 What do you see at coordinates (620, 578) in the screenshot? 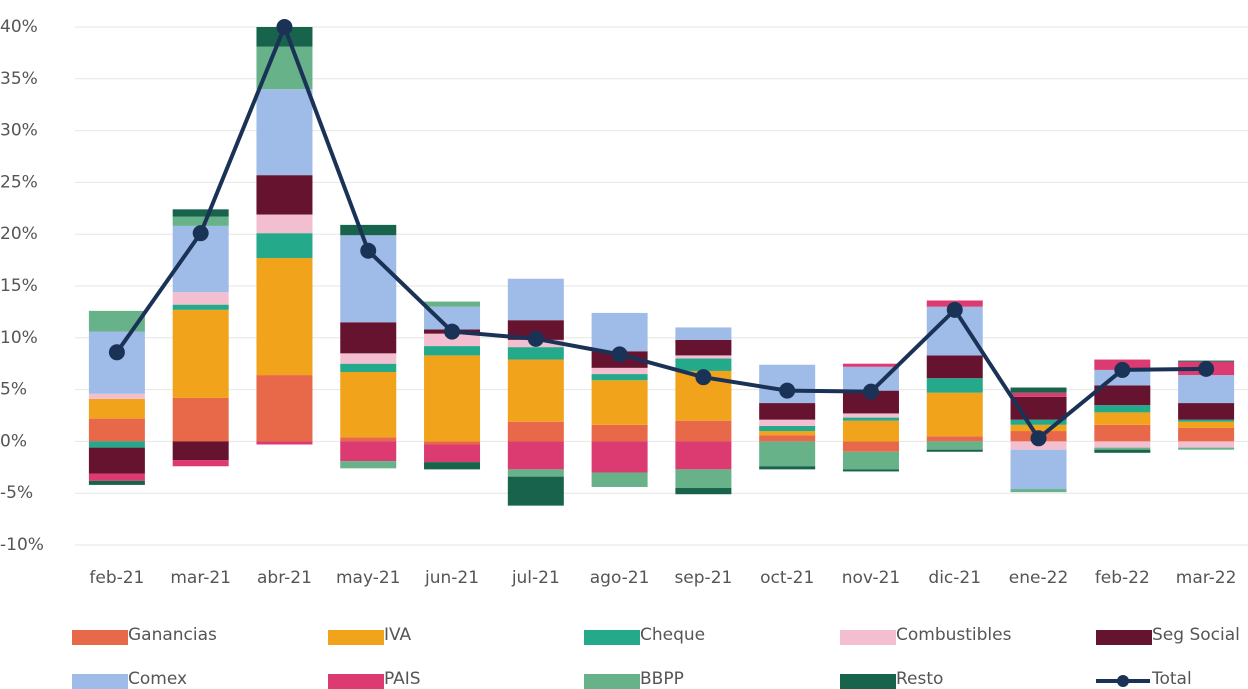
I see `x-tick-label: ago-21` at bounding box center [620, 578].